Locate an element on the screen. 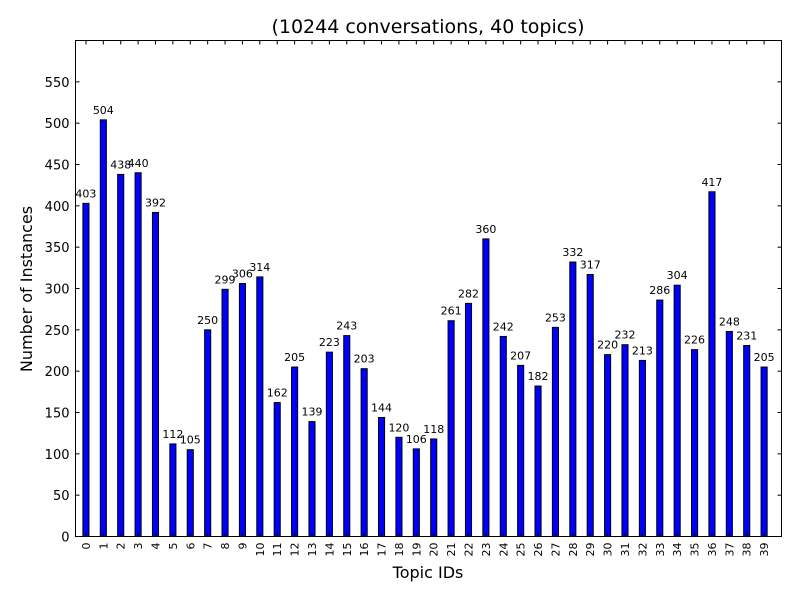 The width and height of the screenshot is (800, 600). data-label-26: 182 is located at coordinates (538, 376).